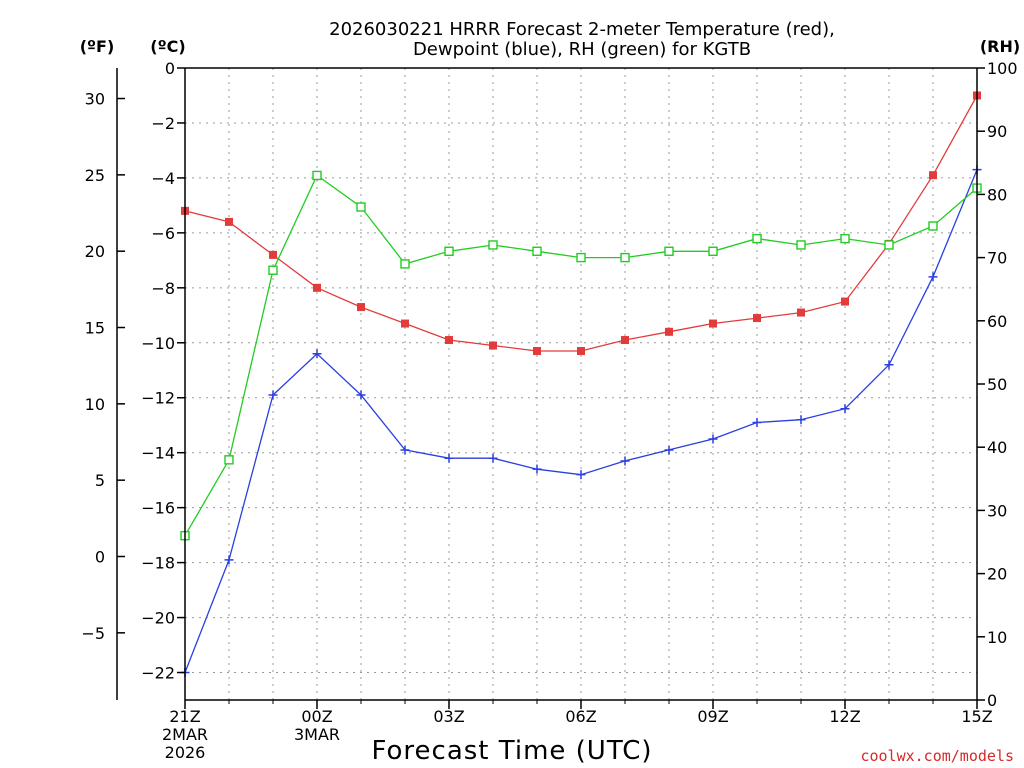  I want to click on celsius-tick-label: −14, so click(158, 453).